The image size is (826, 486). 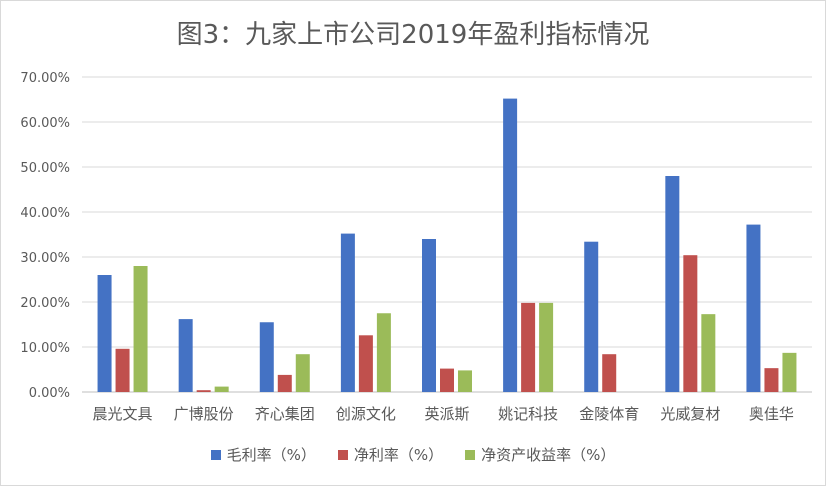 I want to click on legend-label: 净资产收益率（%）, so click(x=548, y=455).